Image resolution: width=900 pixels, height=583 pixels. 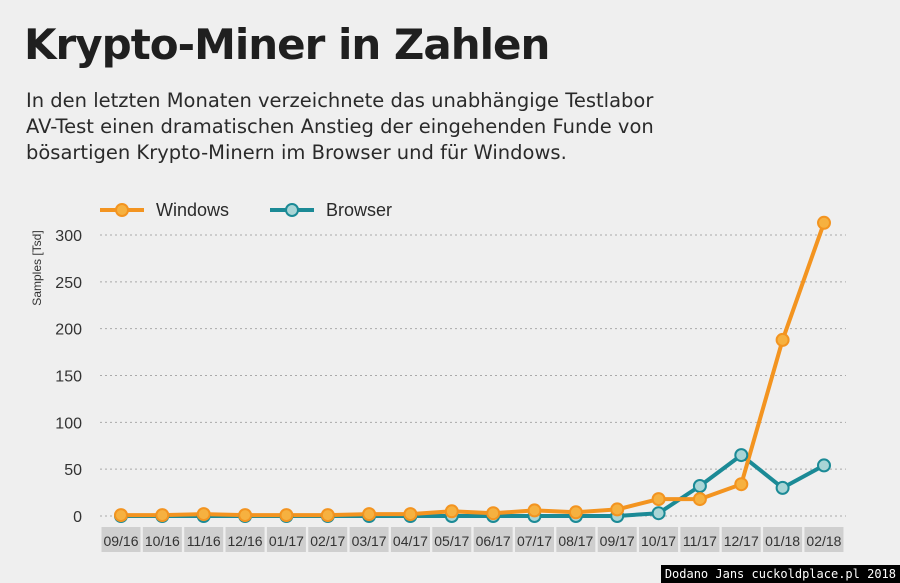 I want to click on x-tick-label: 11/16, so click(x=204, y=541).